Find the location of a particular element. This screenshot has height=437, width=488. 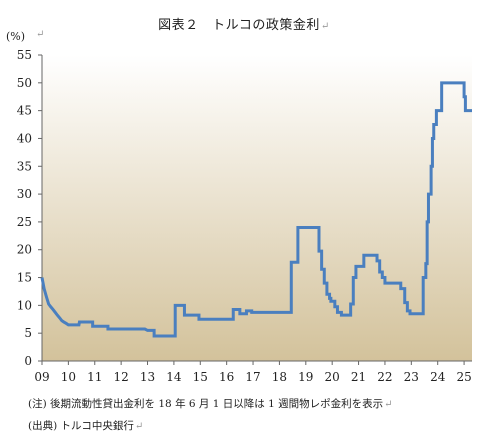

x-tick-label: 12 is located at coordinates (121, 377).